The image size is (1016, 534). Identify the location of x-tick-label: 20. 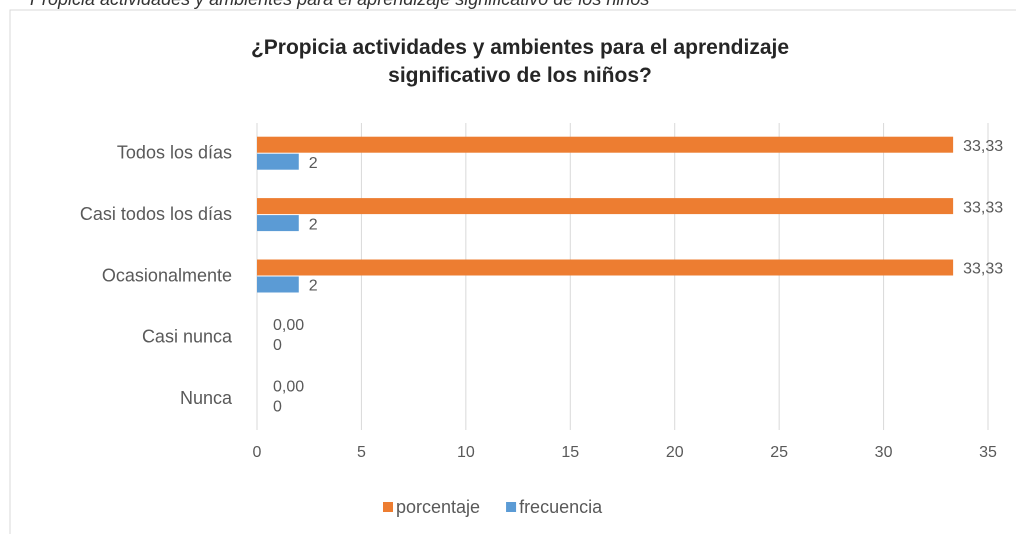
(675, 452).